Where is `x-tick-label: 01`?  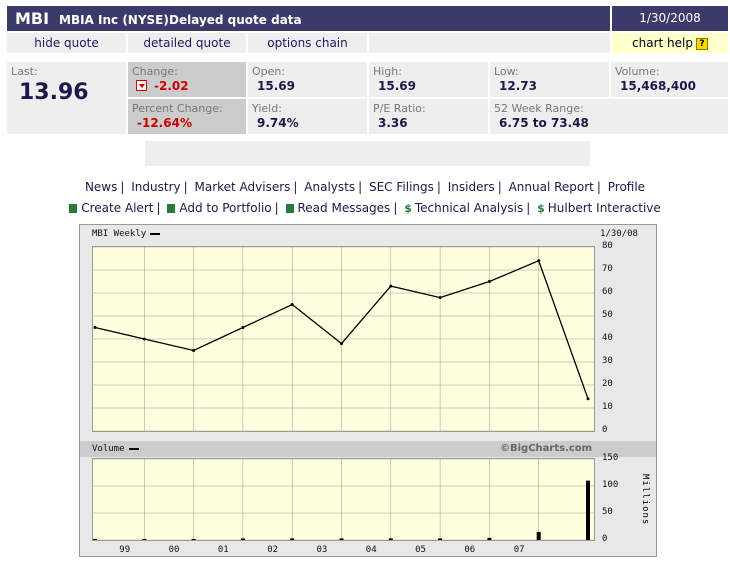
x-tick-label: 01 is located at coordinates (223, 550).